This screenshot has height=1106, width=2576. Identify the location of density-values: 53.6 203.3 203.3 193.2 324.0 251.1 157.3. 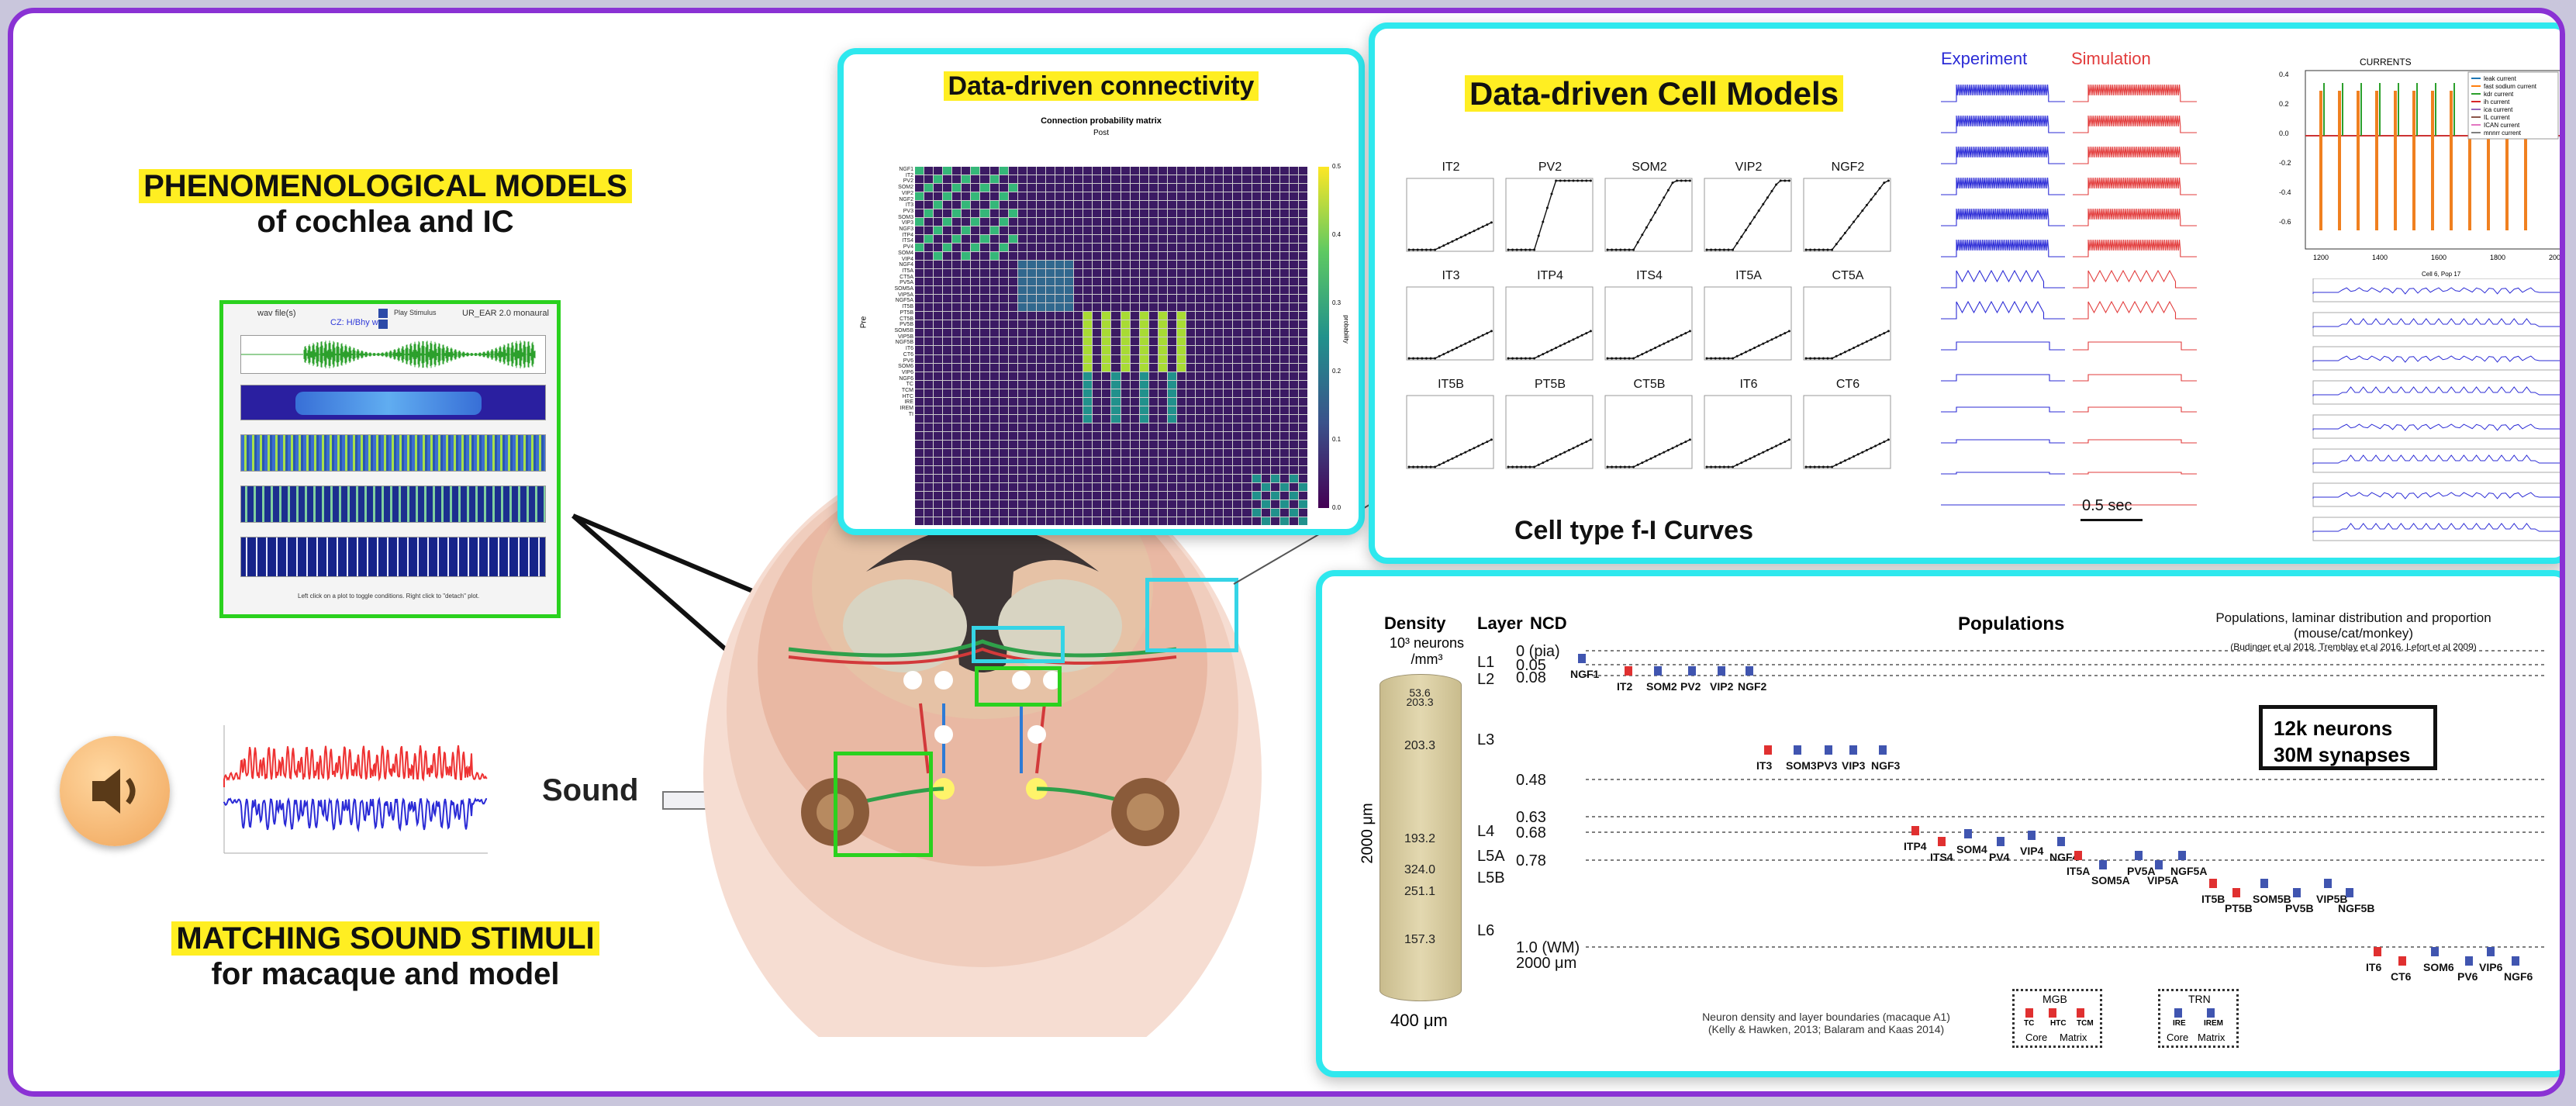
(1420, 809).